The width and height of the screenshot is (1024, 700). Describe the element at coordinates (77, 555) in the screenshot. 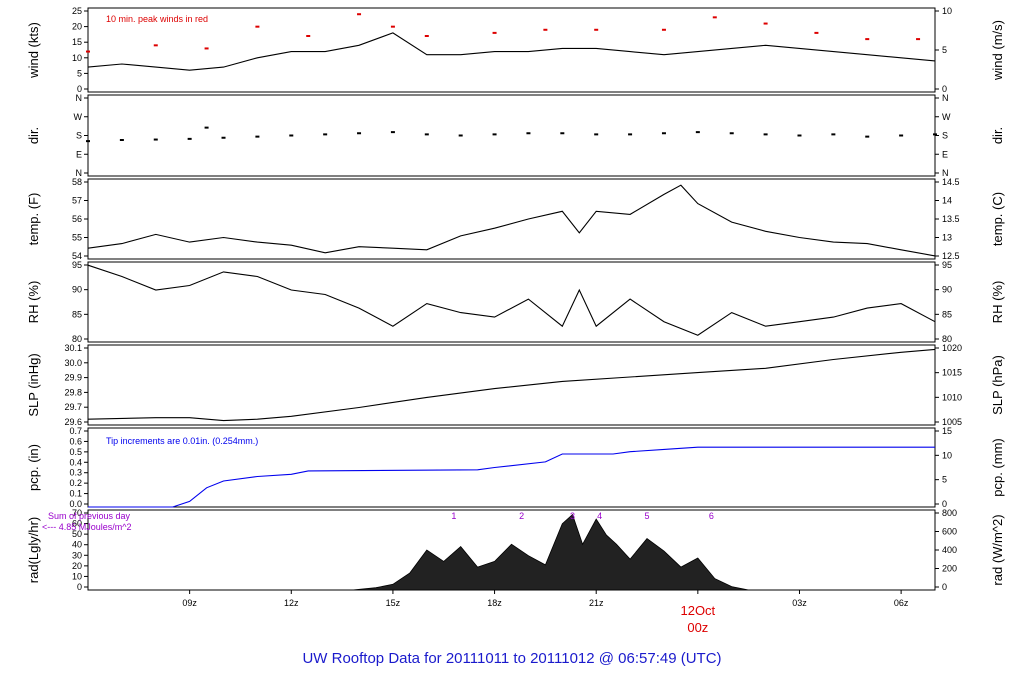

I see `y-tick-label-left: 30` at that location.